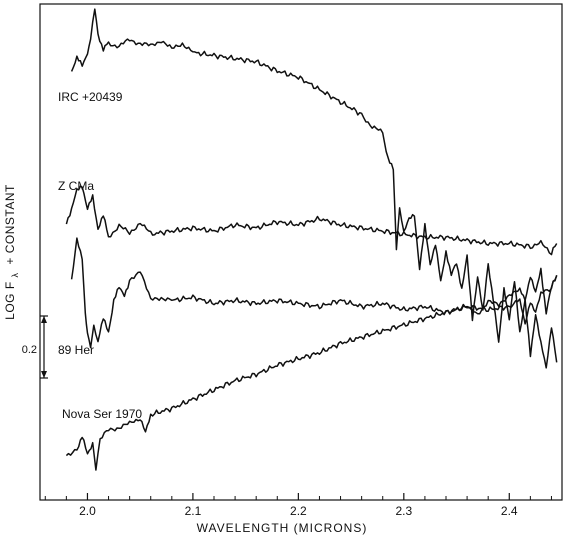 Image resolution: width=570 pixels, height=540 pixels. I want to click on scale-bar-arrow-down, so click(44, 374).